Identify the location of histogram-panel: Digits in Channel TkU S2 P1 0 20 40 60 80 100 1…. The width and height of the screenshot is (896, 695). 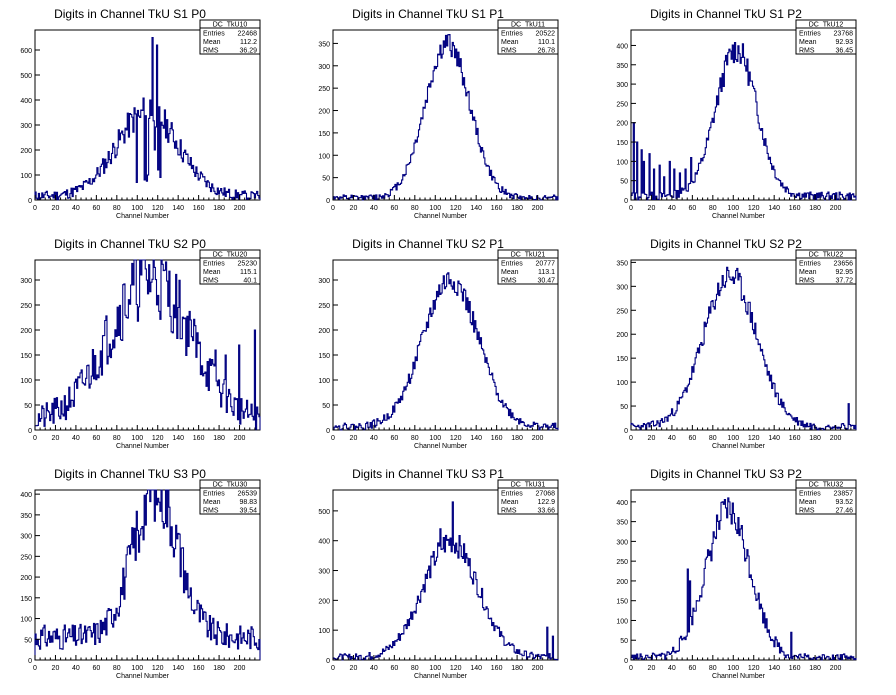
(438, 343).